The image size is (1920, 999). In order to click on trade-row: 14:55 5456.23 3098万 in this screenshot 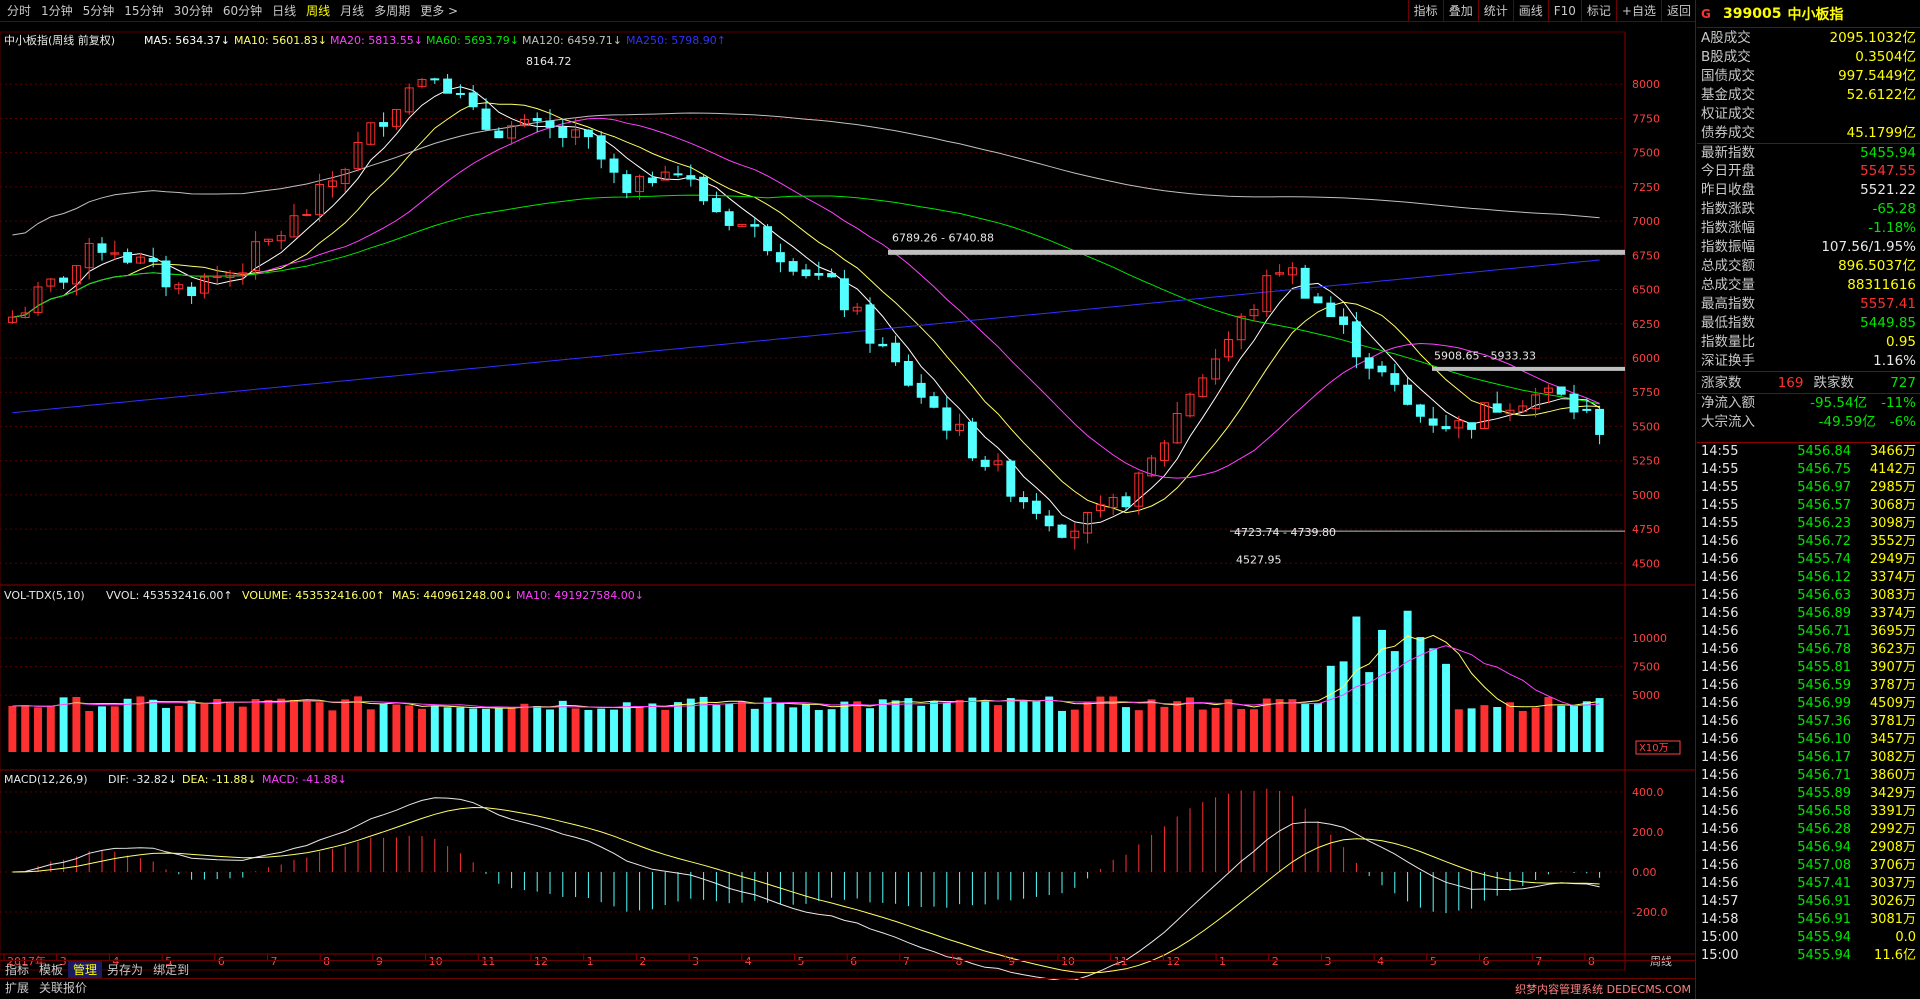, I will do `click(1808, 524)`.